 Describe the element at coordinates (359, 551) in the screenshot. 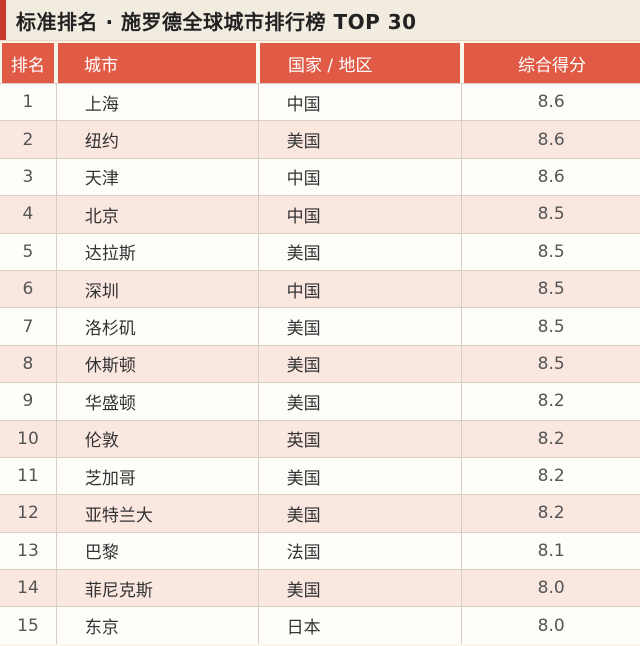

I see `country-cell: 法国` at that location.